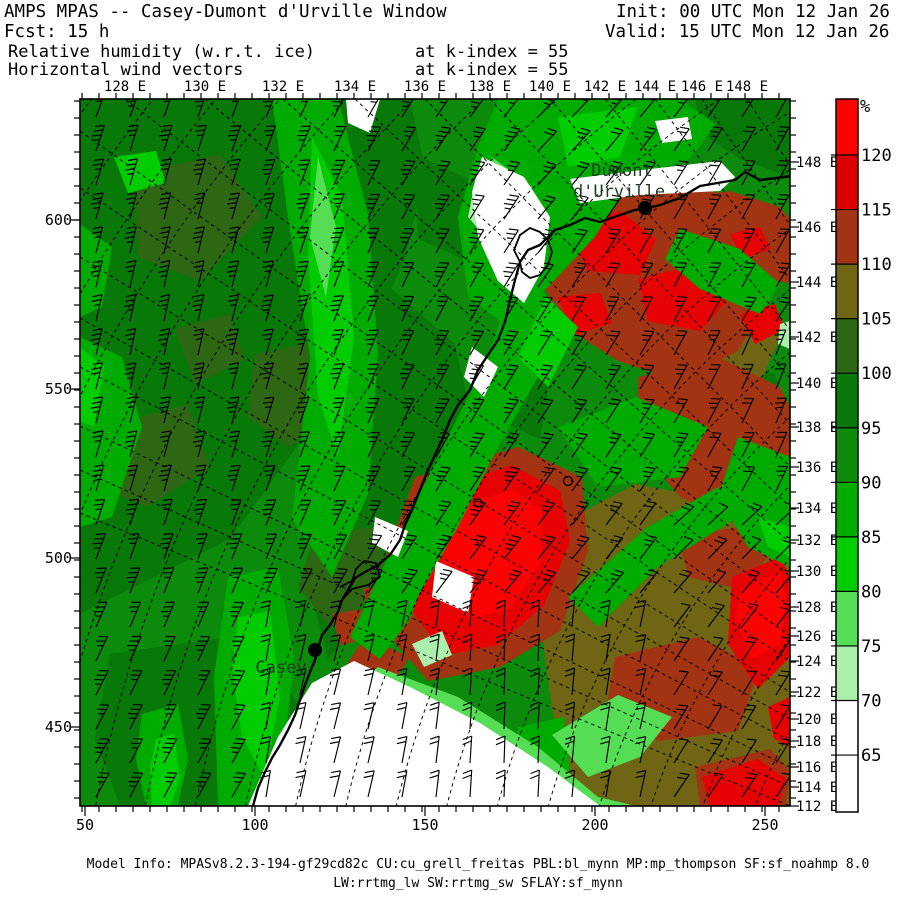 This screenshot has width=900, height=900. I want to click on colorbar-tick-label: 100, so click(876, 374).